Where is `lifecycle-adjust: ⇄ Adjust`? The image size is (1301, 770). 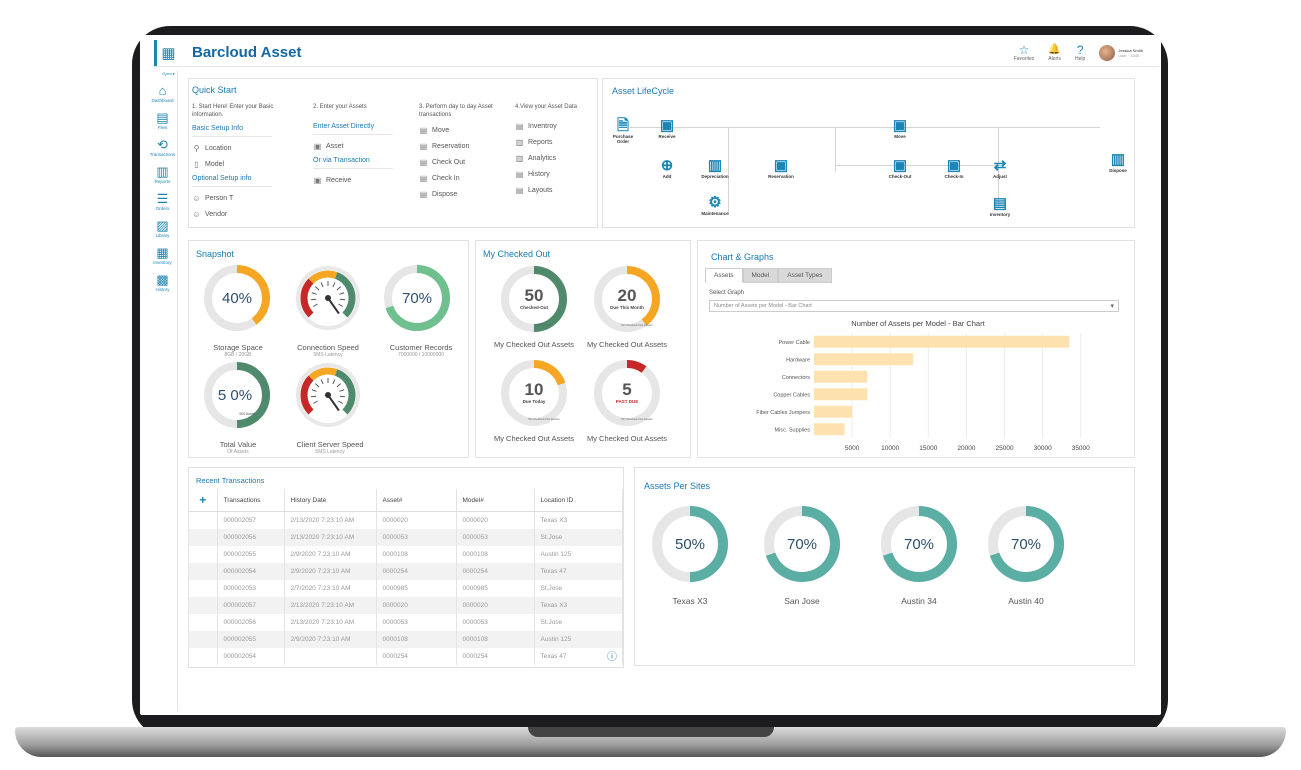
lifecycle-adjust: ⇄ Adjust is located at coordinates (1000, 168).